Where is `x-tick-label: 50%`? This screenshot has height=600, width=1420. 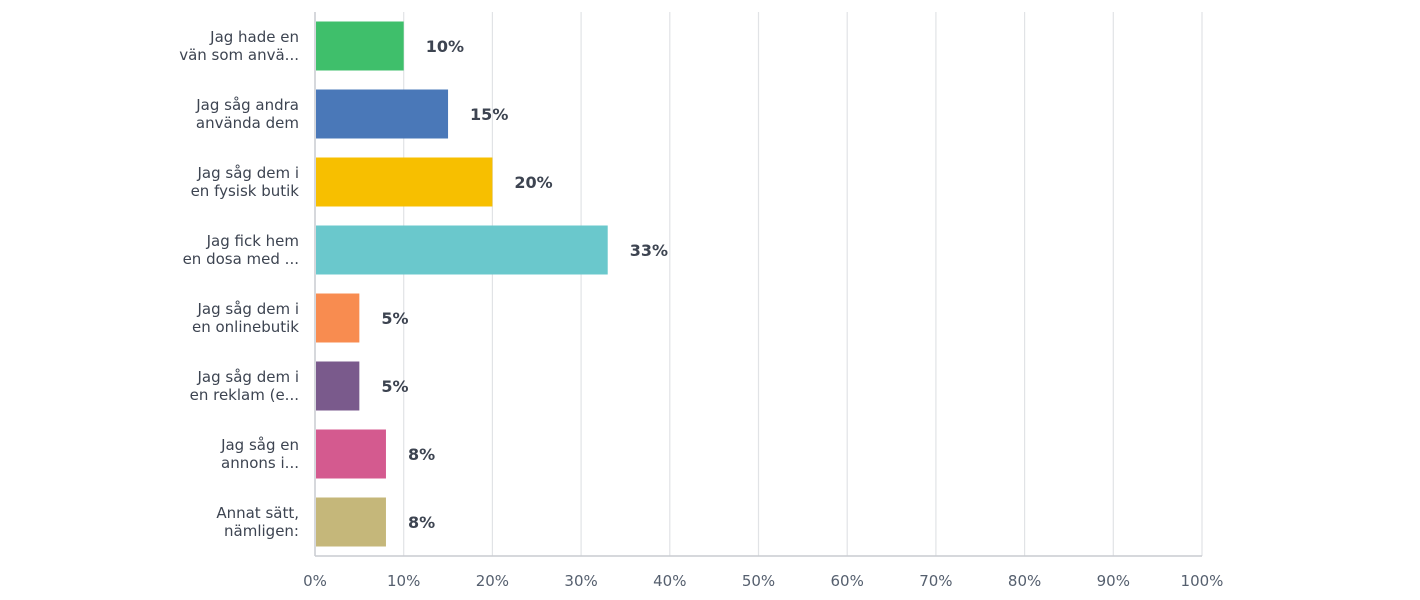
x-tick-label: 50% is located at coordinates (758, 581).